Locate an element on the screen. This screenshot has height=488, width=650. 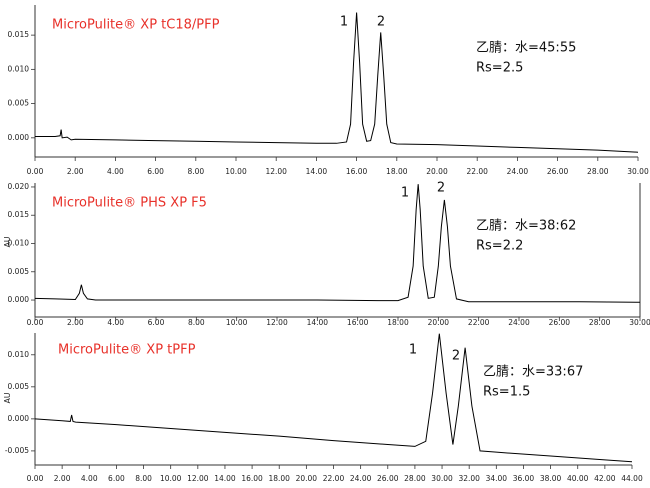
x-tick-label: 34.00 is located at coordinates (497, 478).